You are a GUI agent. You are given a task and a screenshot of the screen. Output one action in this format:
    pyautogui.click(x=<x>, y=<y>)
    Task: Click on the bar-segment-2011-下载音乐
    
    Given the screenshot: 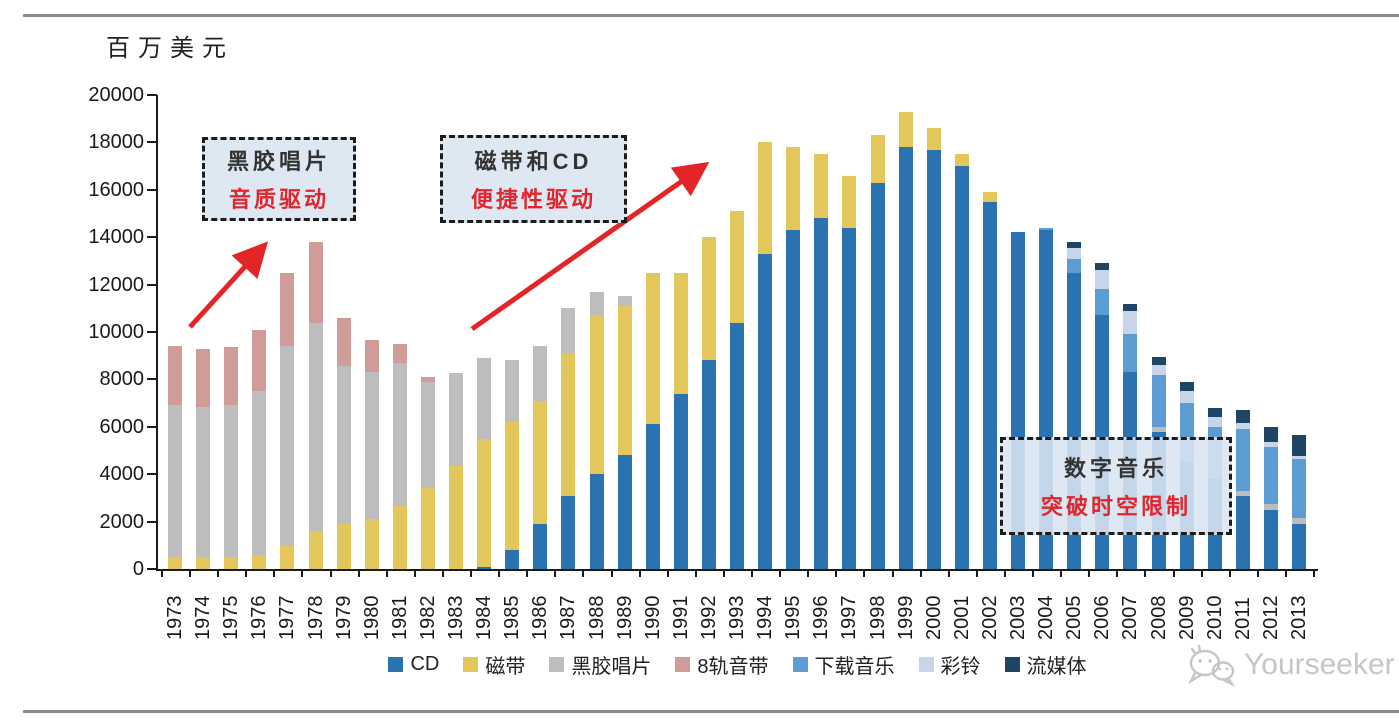 What is the action you would take?
    pyautogui.click(x=1242, y=460)
    